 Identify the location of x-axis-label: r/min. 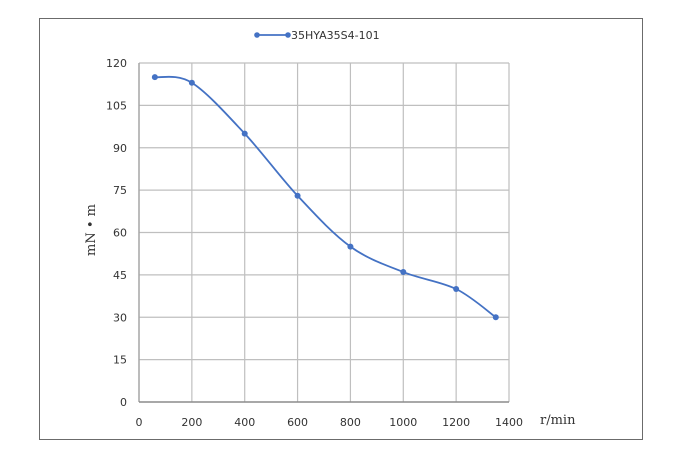
(558, 420).